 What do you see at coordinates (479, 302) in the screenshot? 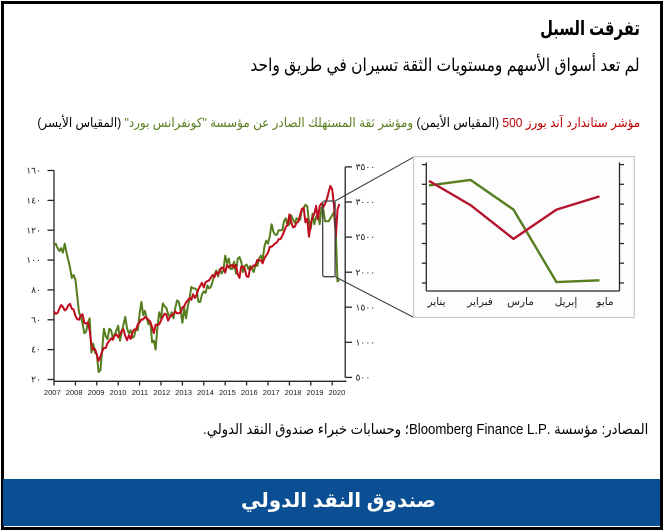
I see `svg-text: فبراير` at bounding box center [479, 302].